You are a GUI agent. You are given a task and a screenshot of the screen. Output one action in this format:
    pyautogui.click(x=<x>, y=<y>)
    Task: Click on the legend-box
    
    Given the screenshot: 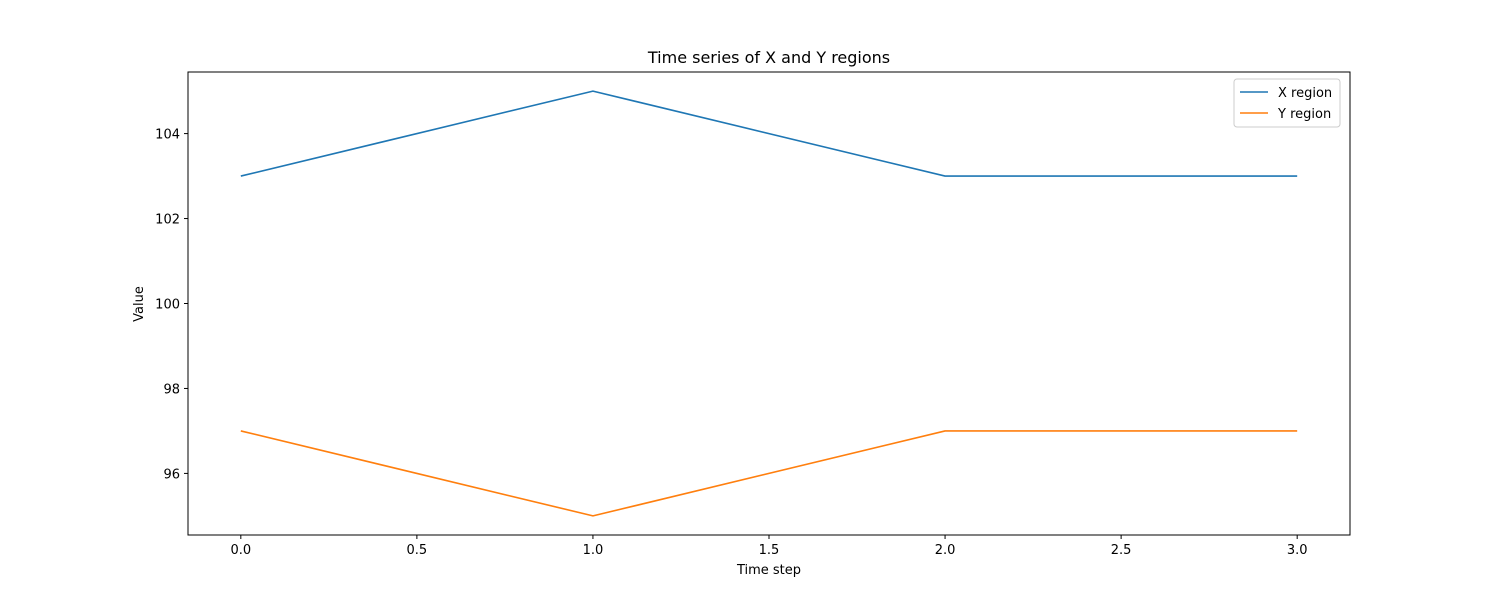 What is the action you would take?
    pyautogui.click(x=1287, y=103)
    